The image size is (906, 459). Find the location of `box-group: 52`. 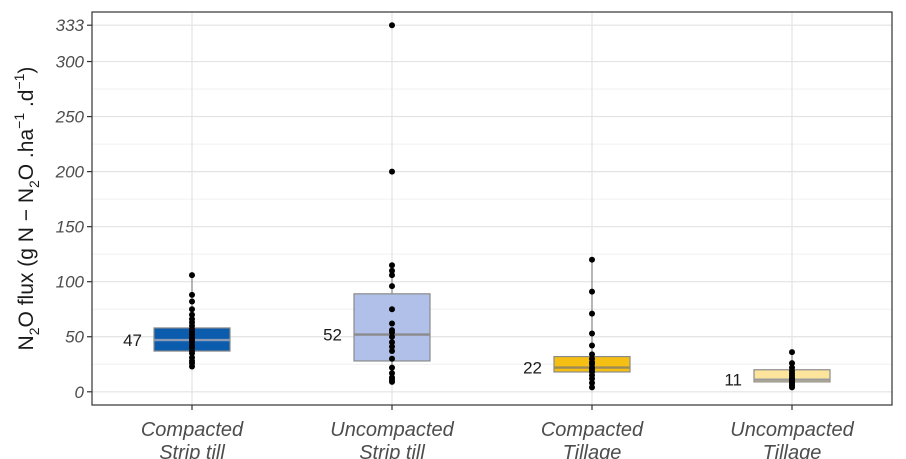

box-group: 52 is located at coordinates (377, 203).